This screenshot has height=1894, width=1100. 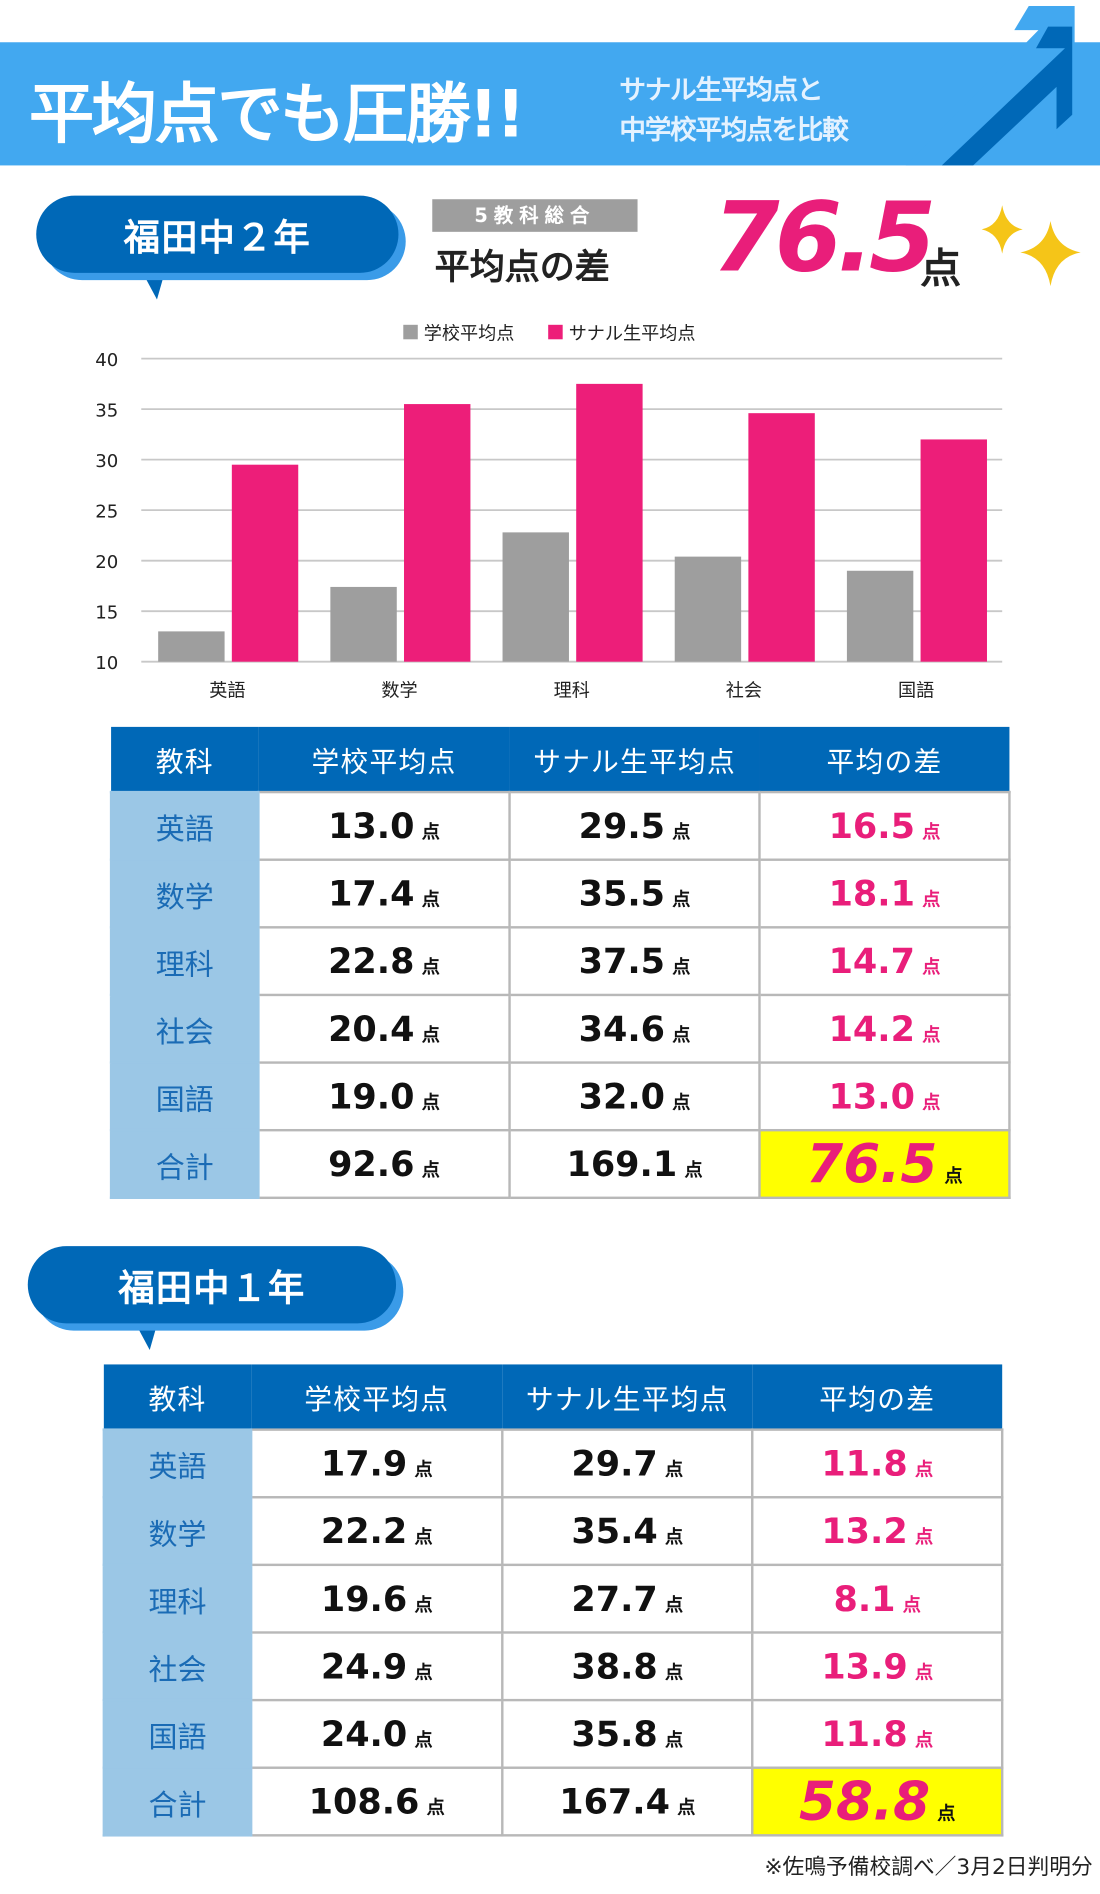 I want to click on grade1-label: 福田中１年, so click(x=212, y=1285).